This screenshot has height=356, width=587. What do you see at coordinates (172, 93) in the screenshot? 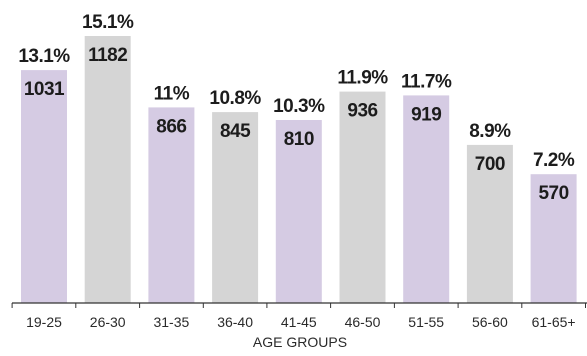
I see `bar-percent-label-31-35: 11%` at bounding box center [172, 93].